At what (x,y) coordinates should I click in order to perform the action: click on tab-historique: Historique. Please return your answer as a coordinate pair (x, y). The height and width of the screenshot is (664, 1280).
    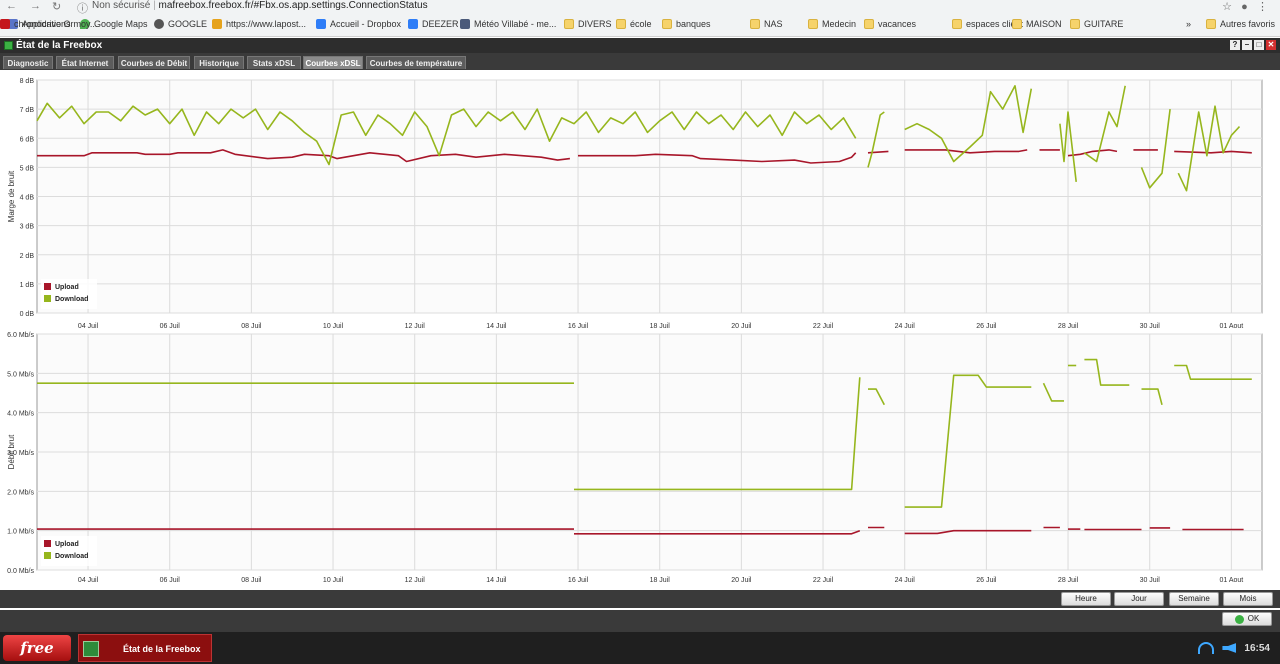
    Looking at the image, I should click on (219, 62).